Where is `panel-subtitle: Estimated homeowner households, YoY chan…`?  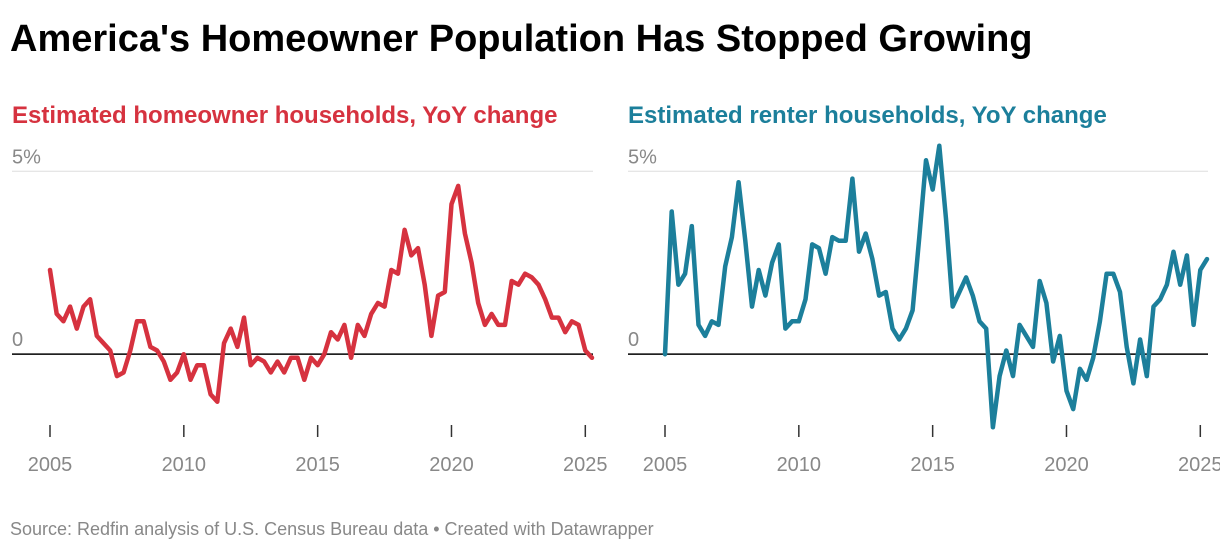 panel-subtitle: Estimated homeowner households, YoY chan… is located at coordinates (284, 115).